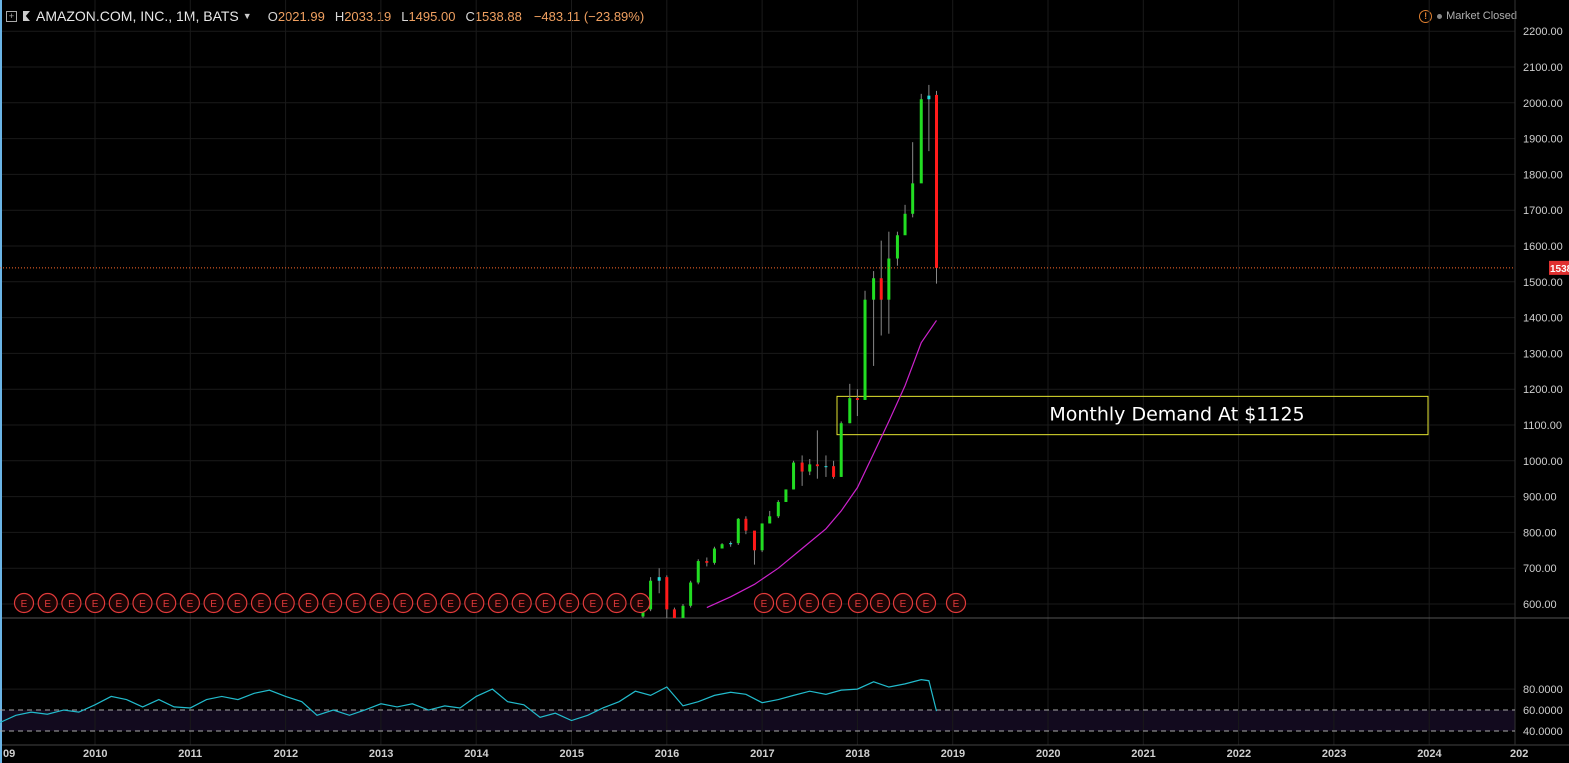 Image resolution: width=1569 pixels, height=763 pixels. What do you see at coordinates (1519, 754) in the screenshot?
I see `time-tick-label: 202` at bounding box center [1519, 754].